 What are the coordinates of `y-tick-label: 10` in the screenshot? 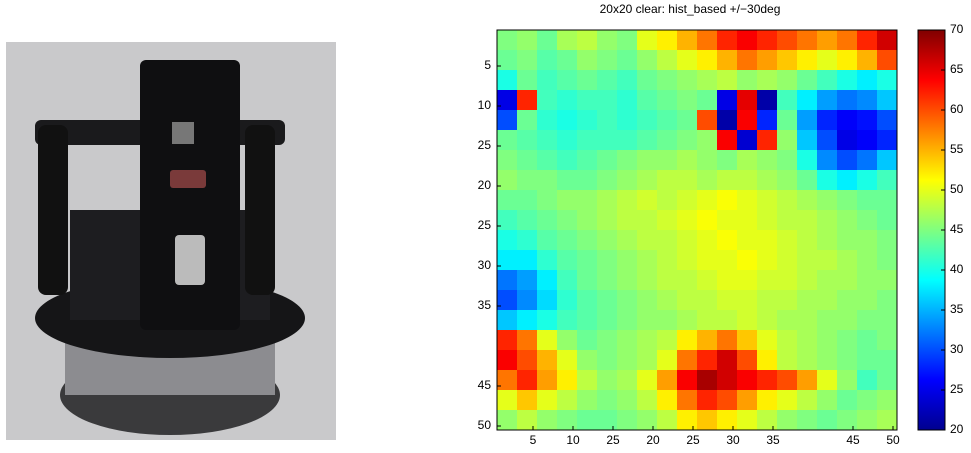 It's located at (485, 105).